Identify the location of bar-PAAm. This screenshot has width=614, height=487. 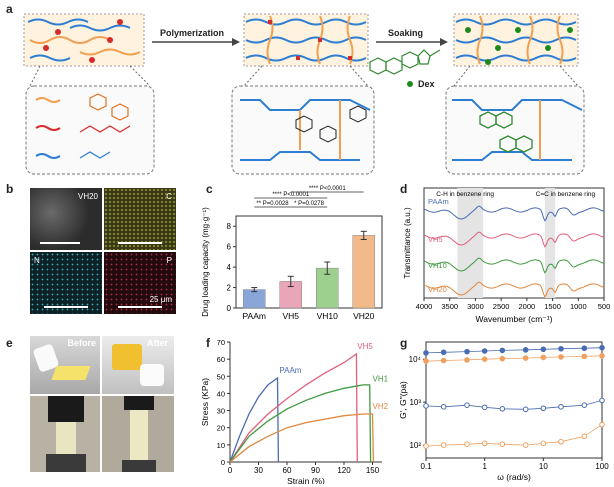
(254, 299).